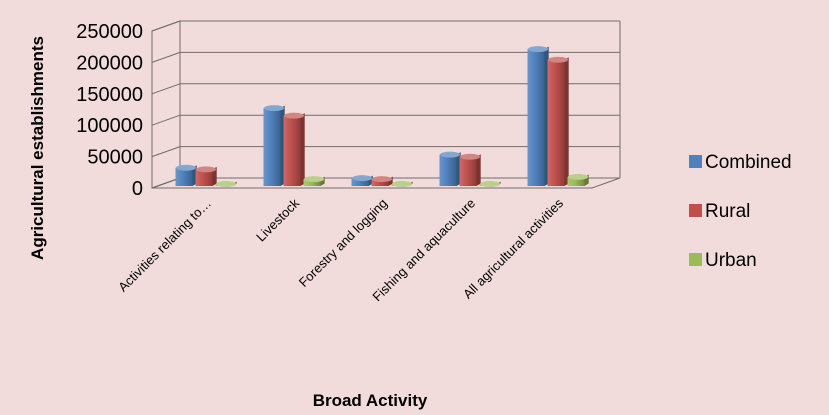 The image size is (829, 415). What do you see at coordinates (37, 148) in the screenshot?
I see `y-axis-title: Agricultural establishments` at bounding box center [37, 148].